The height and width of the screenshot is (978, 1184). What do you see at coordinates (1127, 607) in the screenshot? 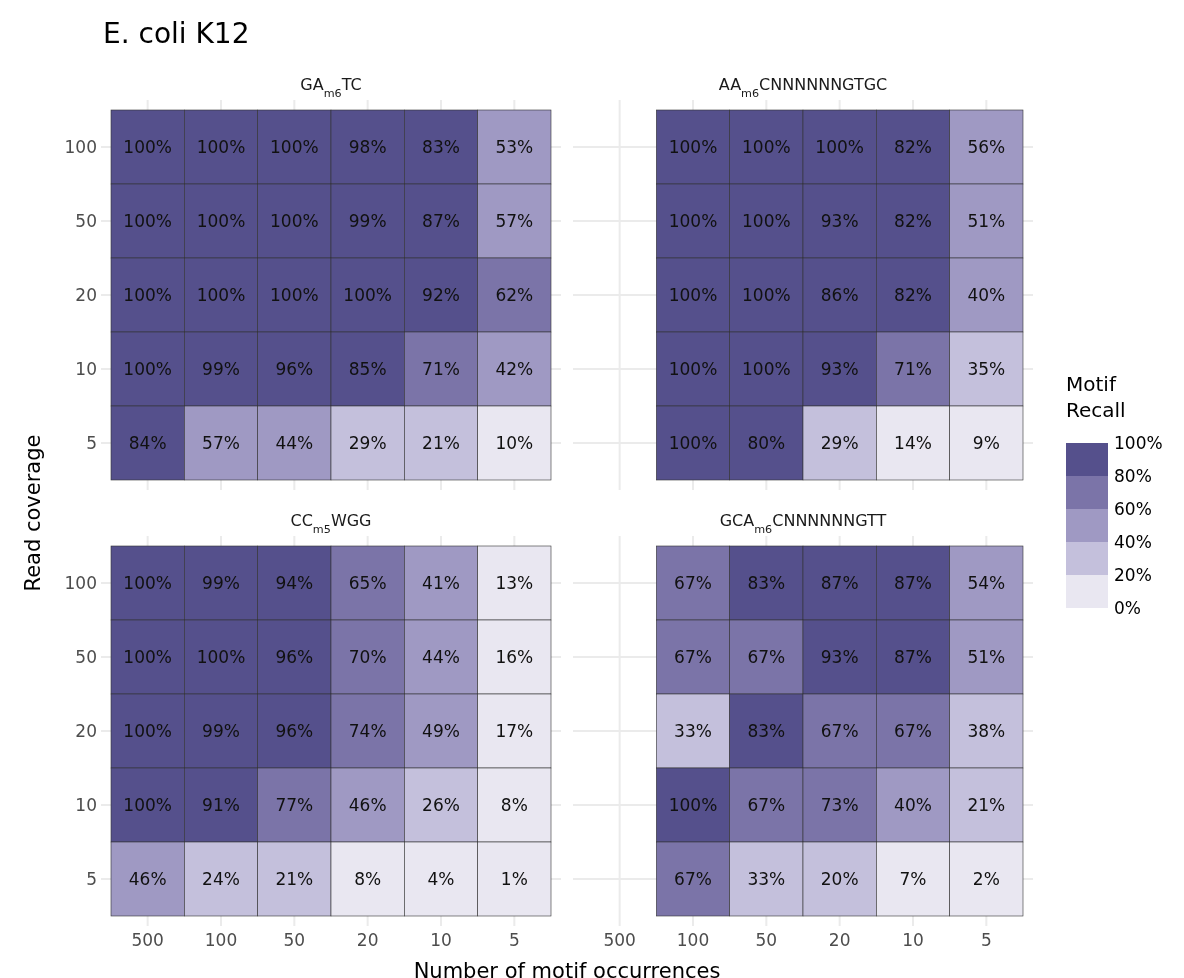
I see `color-bar-label: 0%` at bounding box center [1127, 607].